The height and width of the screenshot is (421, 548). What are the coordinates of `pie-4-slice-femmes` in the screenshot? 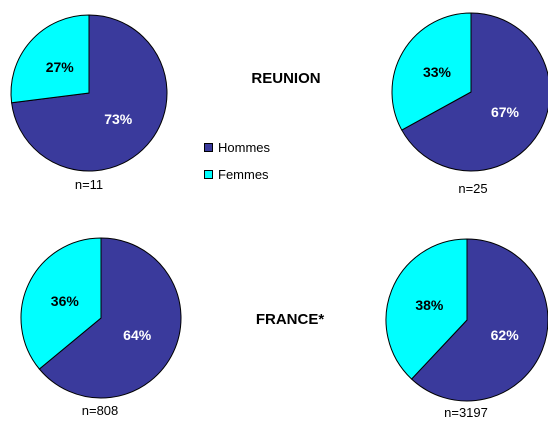 It's located at (426, 309).